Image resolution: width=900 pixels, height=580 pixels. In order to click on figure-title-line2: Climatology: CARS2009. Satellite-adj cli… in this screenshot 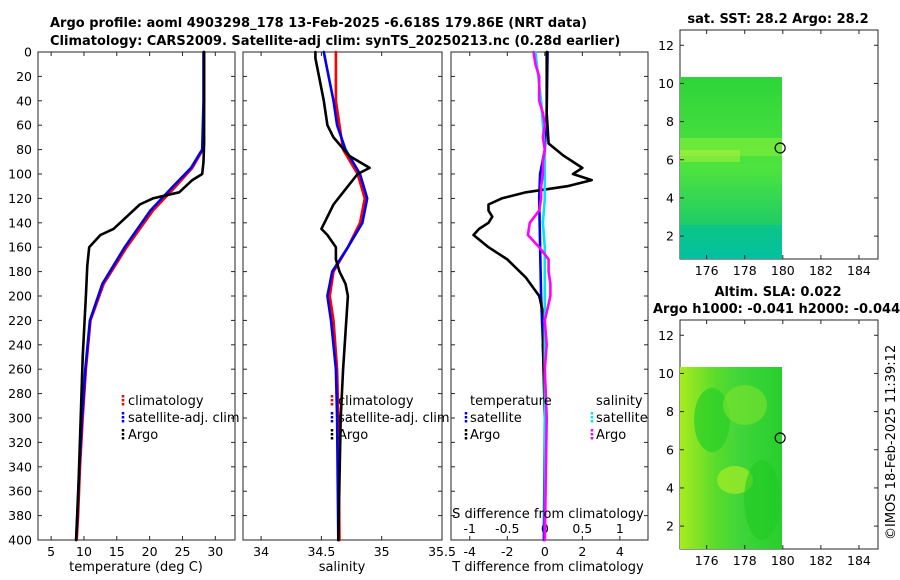, I will do `click(335, 41)`.